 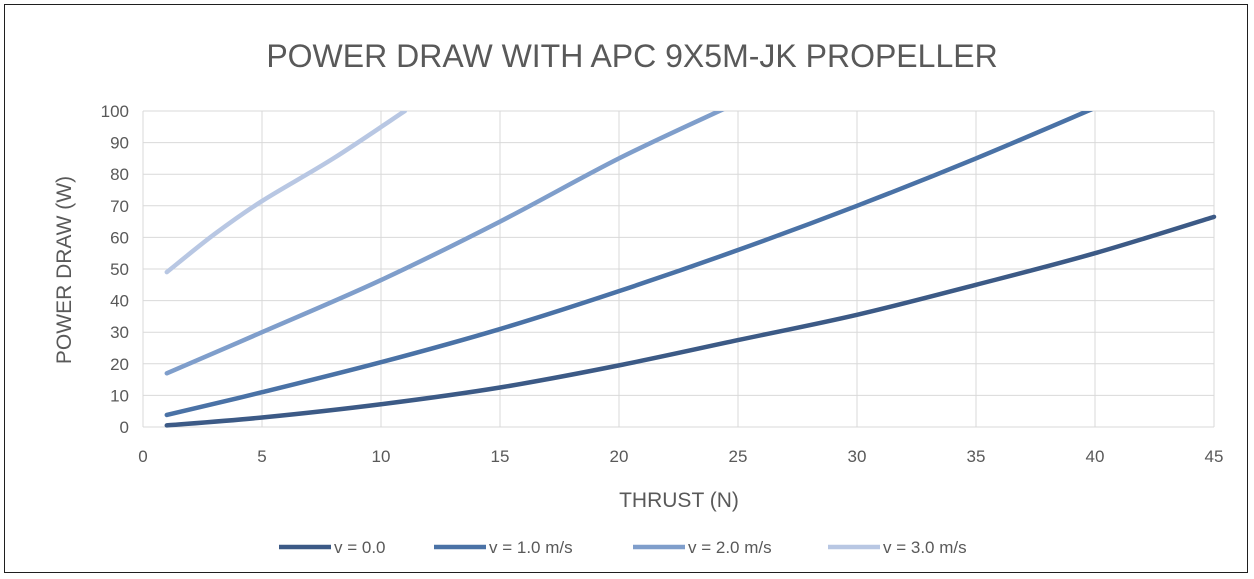 I want to click on y-tick-label: 60, so click(x=119, y=237).